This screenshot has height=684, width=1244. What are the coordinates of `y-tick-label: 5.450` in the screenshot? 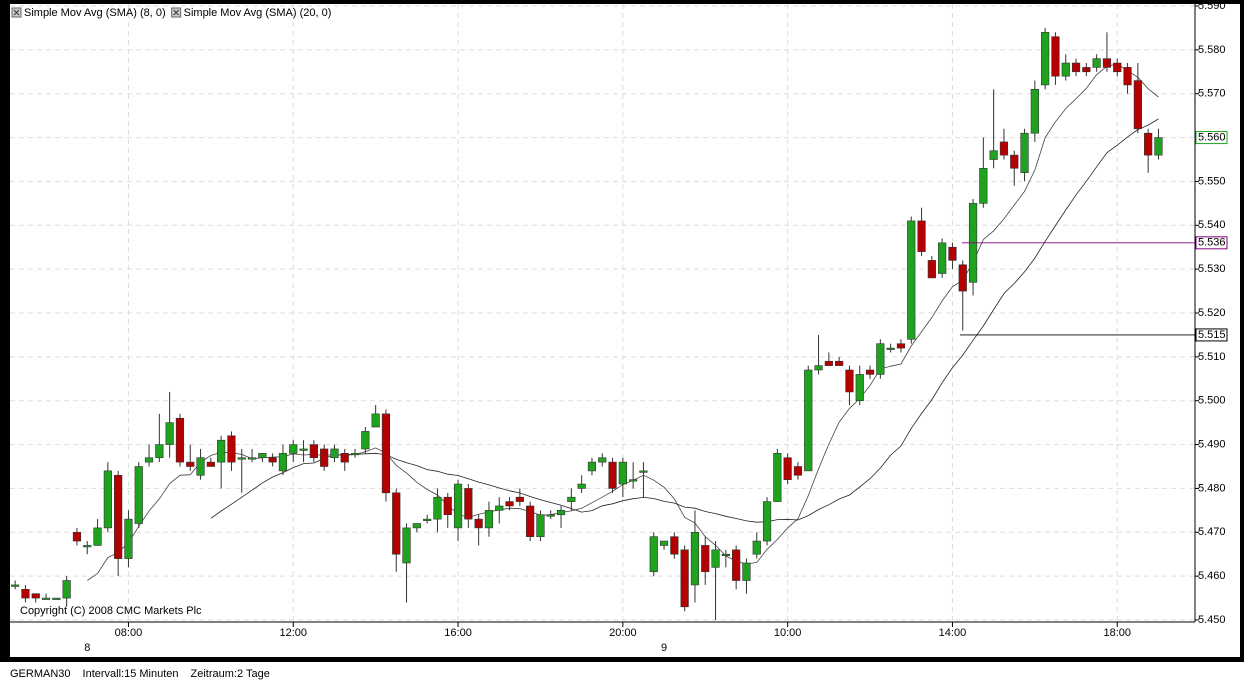 It's located at (1212, 620).